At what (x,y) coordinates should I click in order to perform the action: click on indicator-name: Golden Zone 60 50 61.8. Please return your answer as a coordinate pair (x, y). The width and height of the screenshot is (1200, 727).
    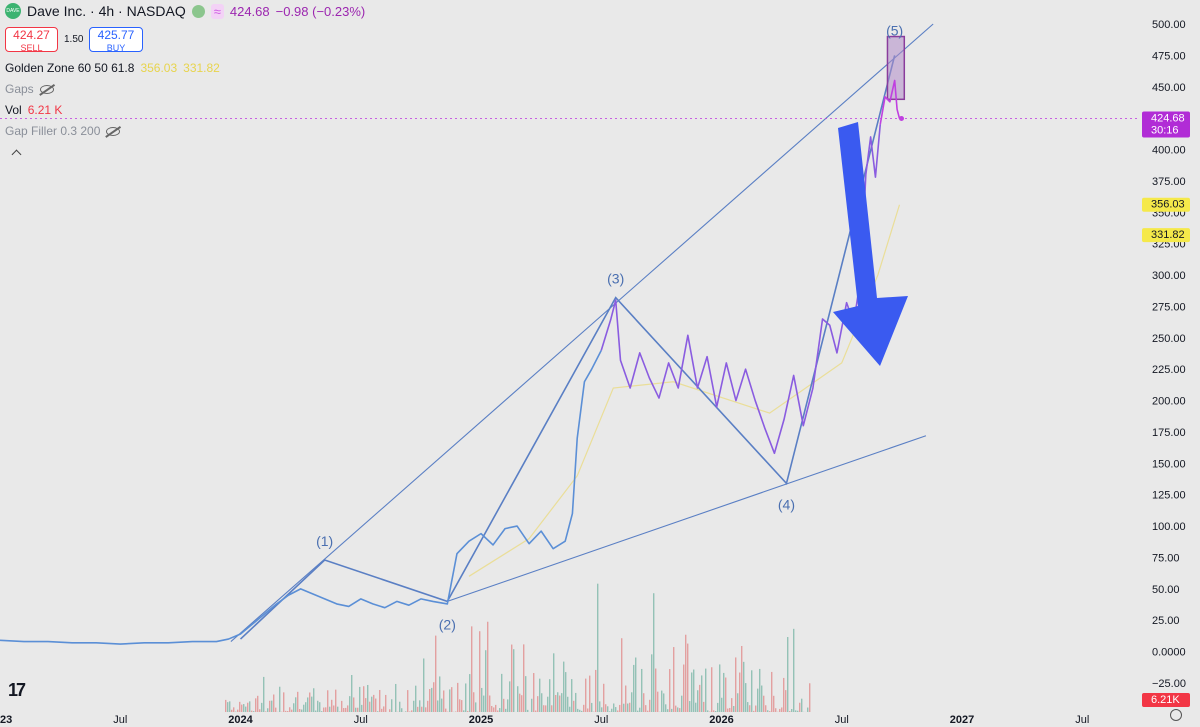
    Looking at the image, I should click on (70, 68).